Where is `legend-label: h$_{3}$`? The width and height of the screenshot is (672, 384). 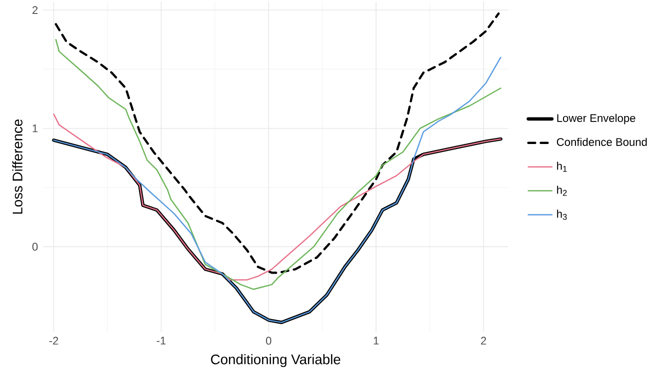 legend-label: h$_{3}$ is located at coordinates (562, 215).